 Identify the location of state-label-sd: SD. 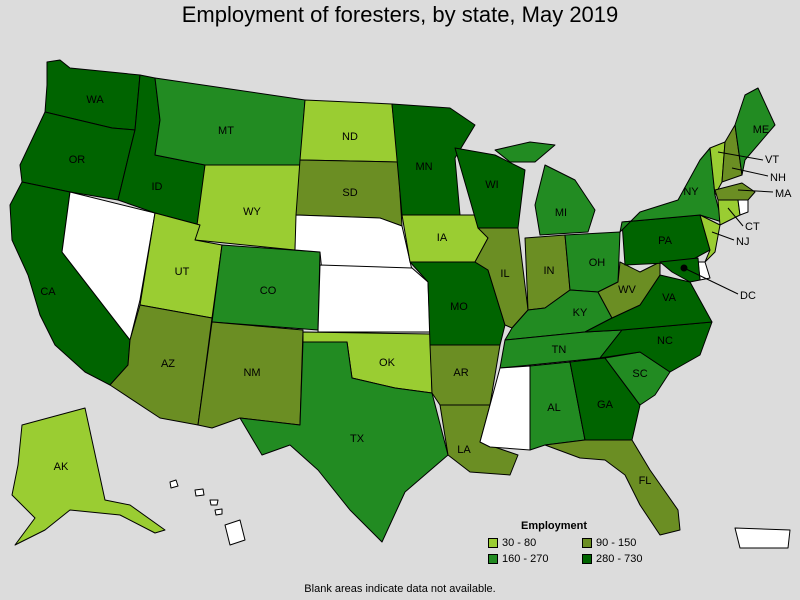
(349, 193).